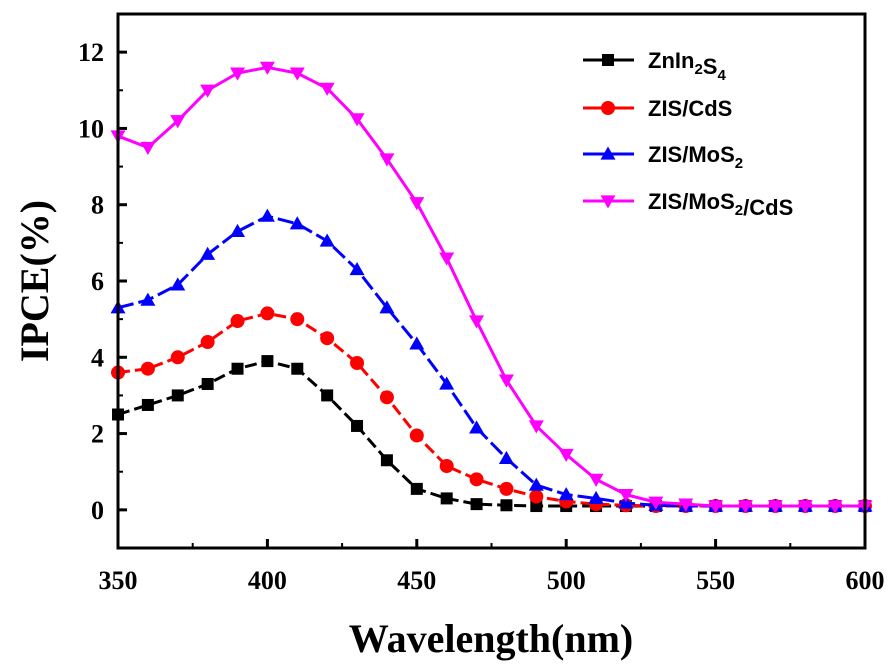 The image size is (895, 666). I want to click on legend-entry: ZIS/MoS2/CdS, so click(688, 204).